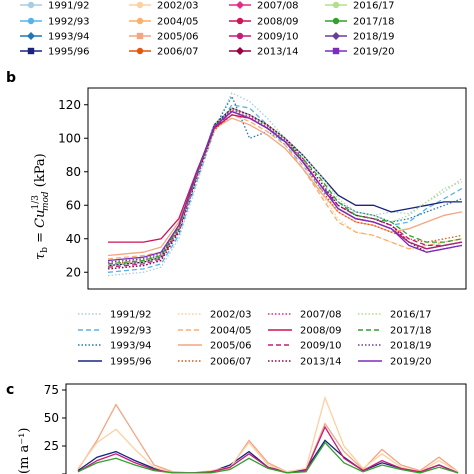  I want to click on legend-middle-label: 2017/18, so click(411, 331).